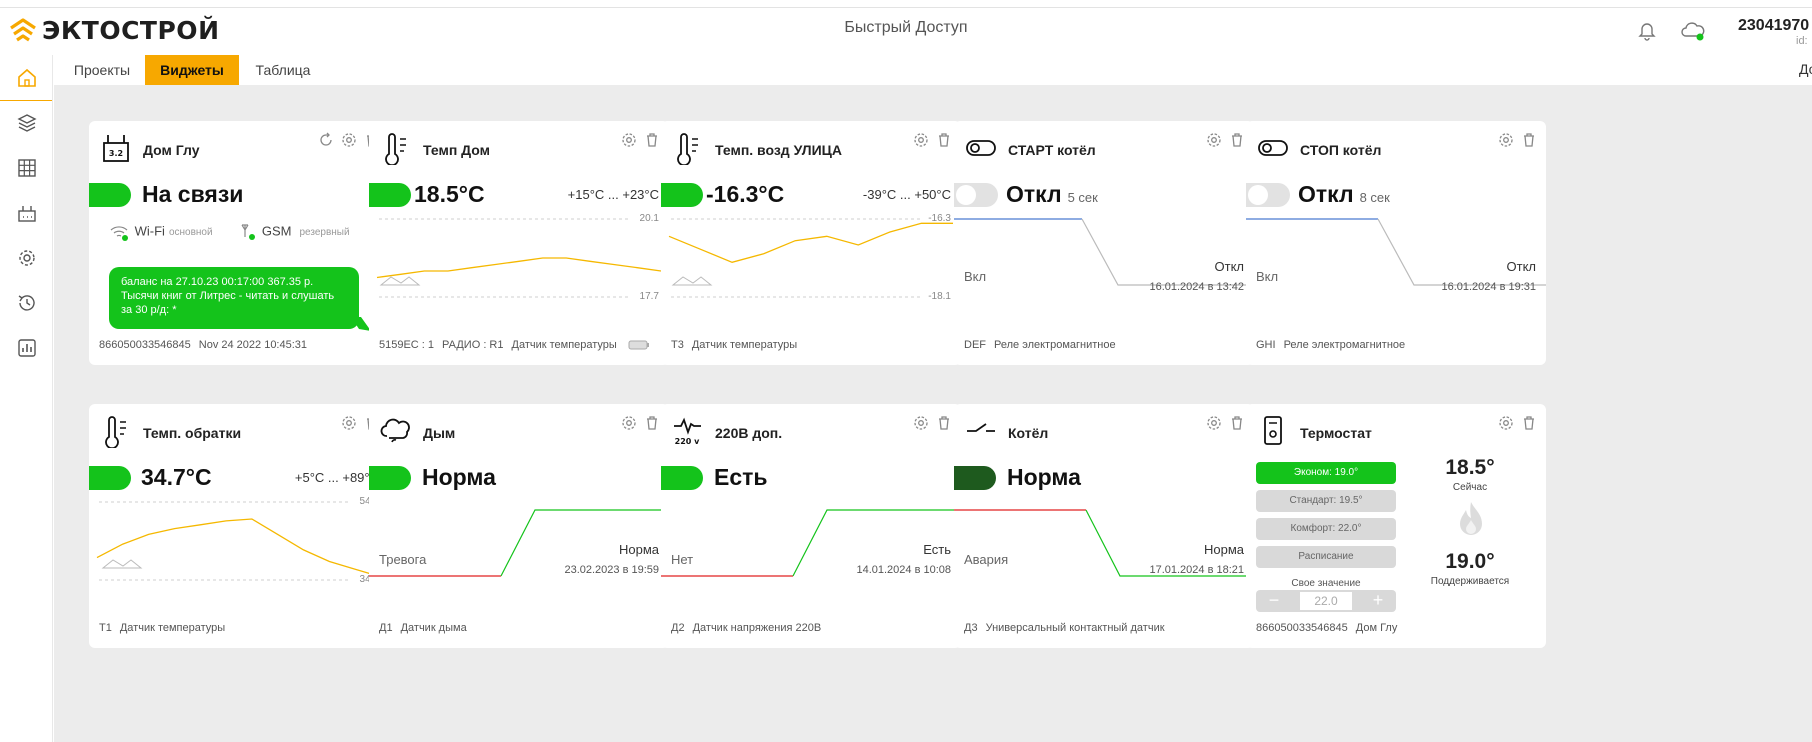  I want to click on user-id-sub: id:, so click(1802, 41).